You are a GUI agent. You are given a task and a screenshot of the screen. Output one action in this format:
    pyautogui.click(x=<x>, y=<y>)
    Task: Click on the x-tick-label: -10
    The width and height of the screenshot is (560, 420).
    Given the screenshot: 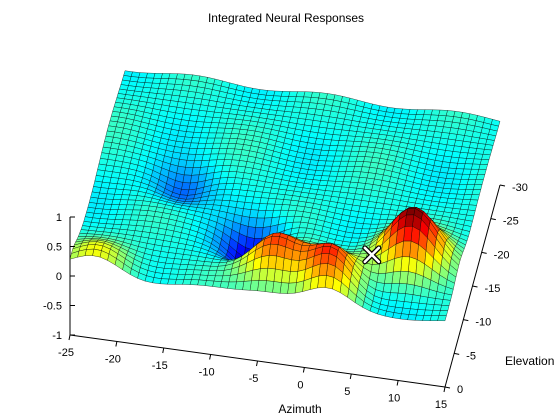 What is the action you would take?
    pyautogui.click(x=207, y=373)
    